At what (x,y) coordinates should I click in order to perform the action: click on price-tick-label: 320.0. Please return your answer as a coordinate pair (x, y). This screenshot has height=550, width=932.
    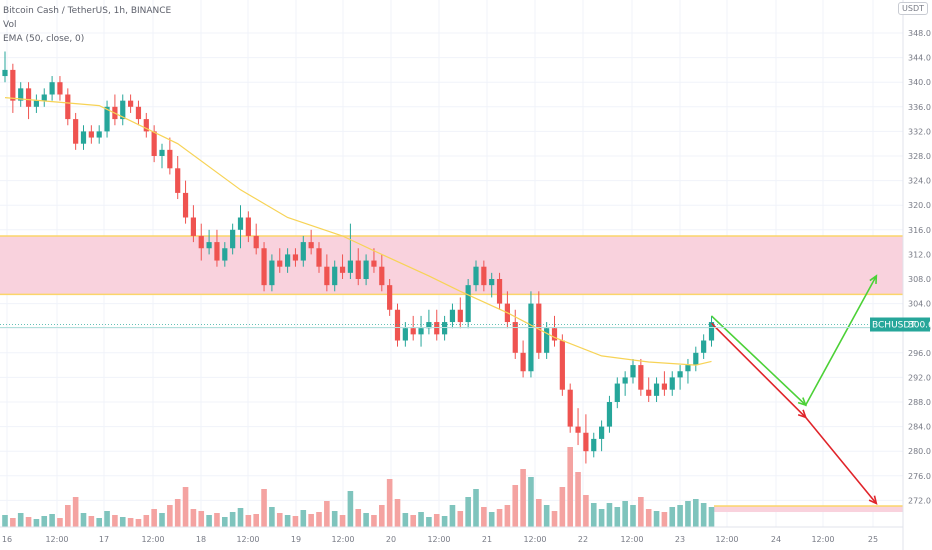
    Looking at the image, I should click on (919, 205).